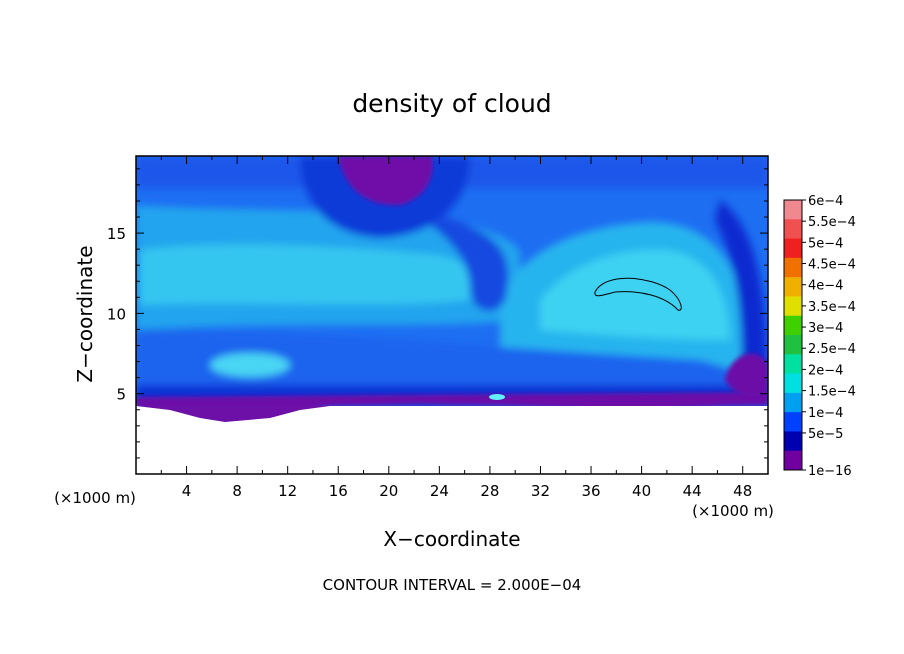 The image size is (904, 654). What do you see at coordinates (388, 491) in the screenshot?
I see `x-tick-label: 20` at bounding box center [388, 491].